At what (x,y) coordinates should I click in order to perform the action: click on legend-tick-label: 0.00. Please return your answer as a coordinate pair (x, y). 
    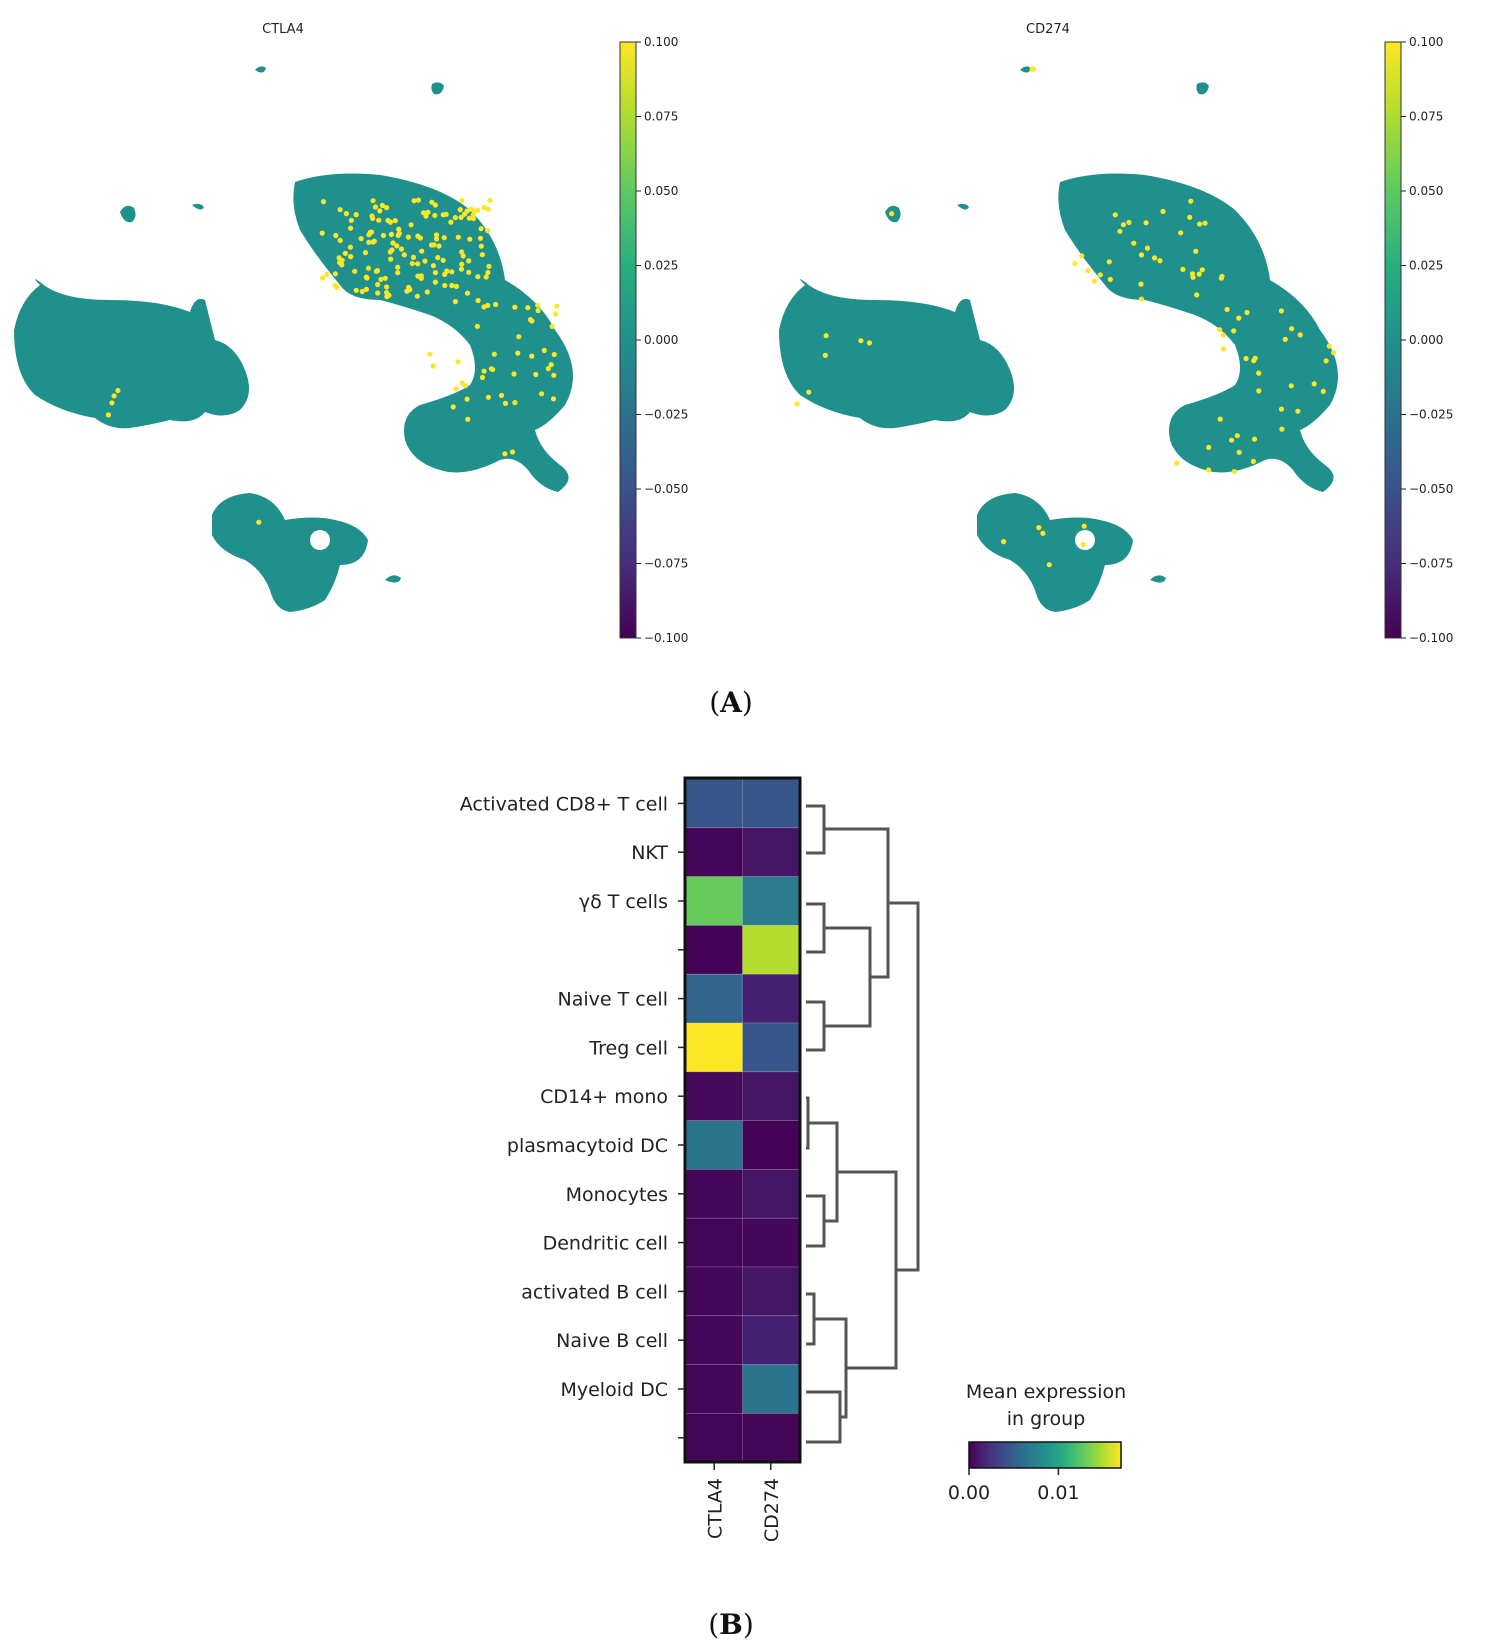
    Looking at the image, I should click on (969, 1493).